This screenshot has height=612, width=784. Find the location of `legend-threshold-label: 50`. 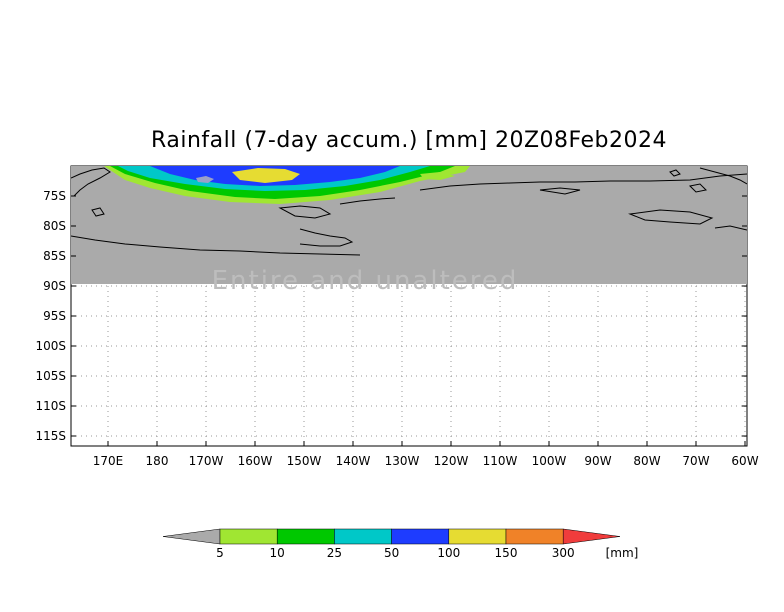

legend-threshold-label: 50 is located at coordinates (391, 553).